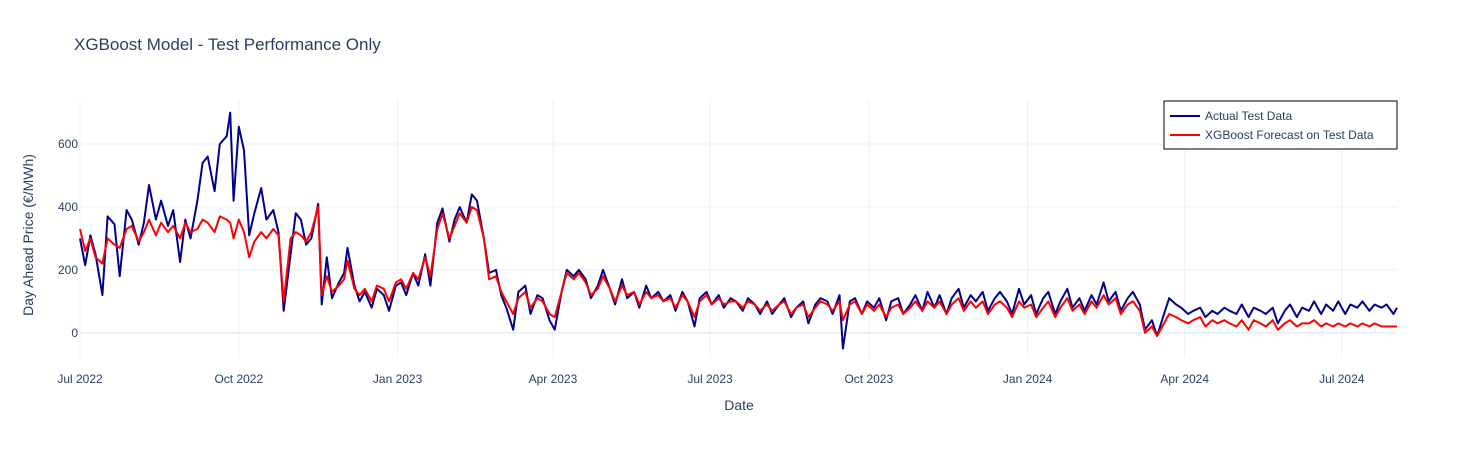  Describe the element at coordinates (28, 235) in the screenshot. I see `y-axis-title: Day Ahead Price (€/MWh)` at that location.